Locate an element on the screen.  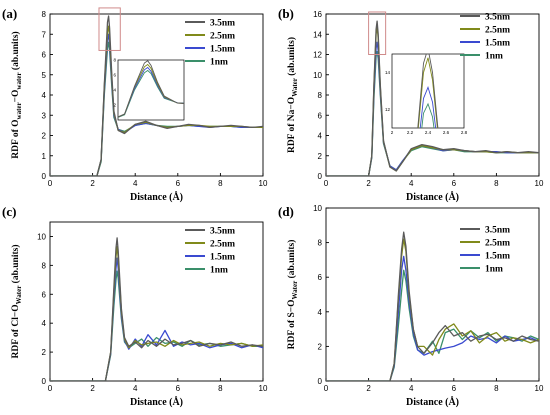
y-axis-label: RDF of S−OWater (ab.units) is located at coordinates (292, 295).